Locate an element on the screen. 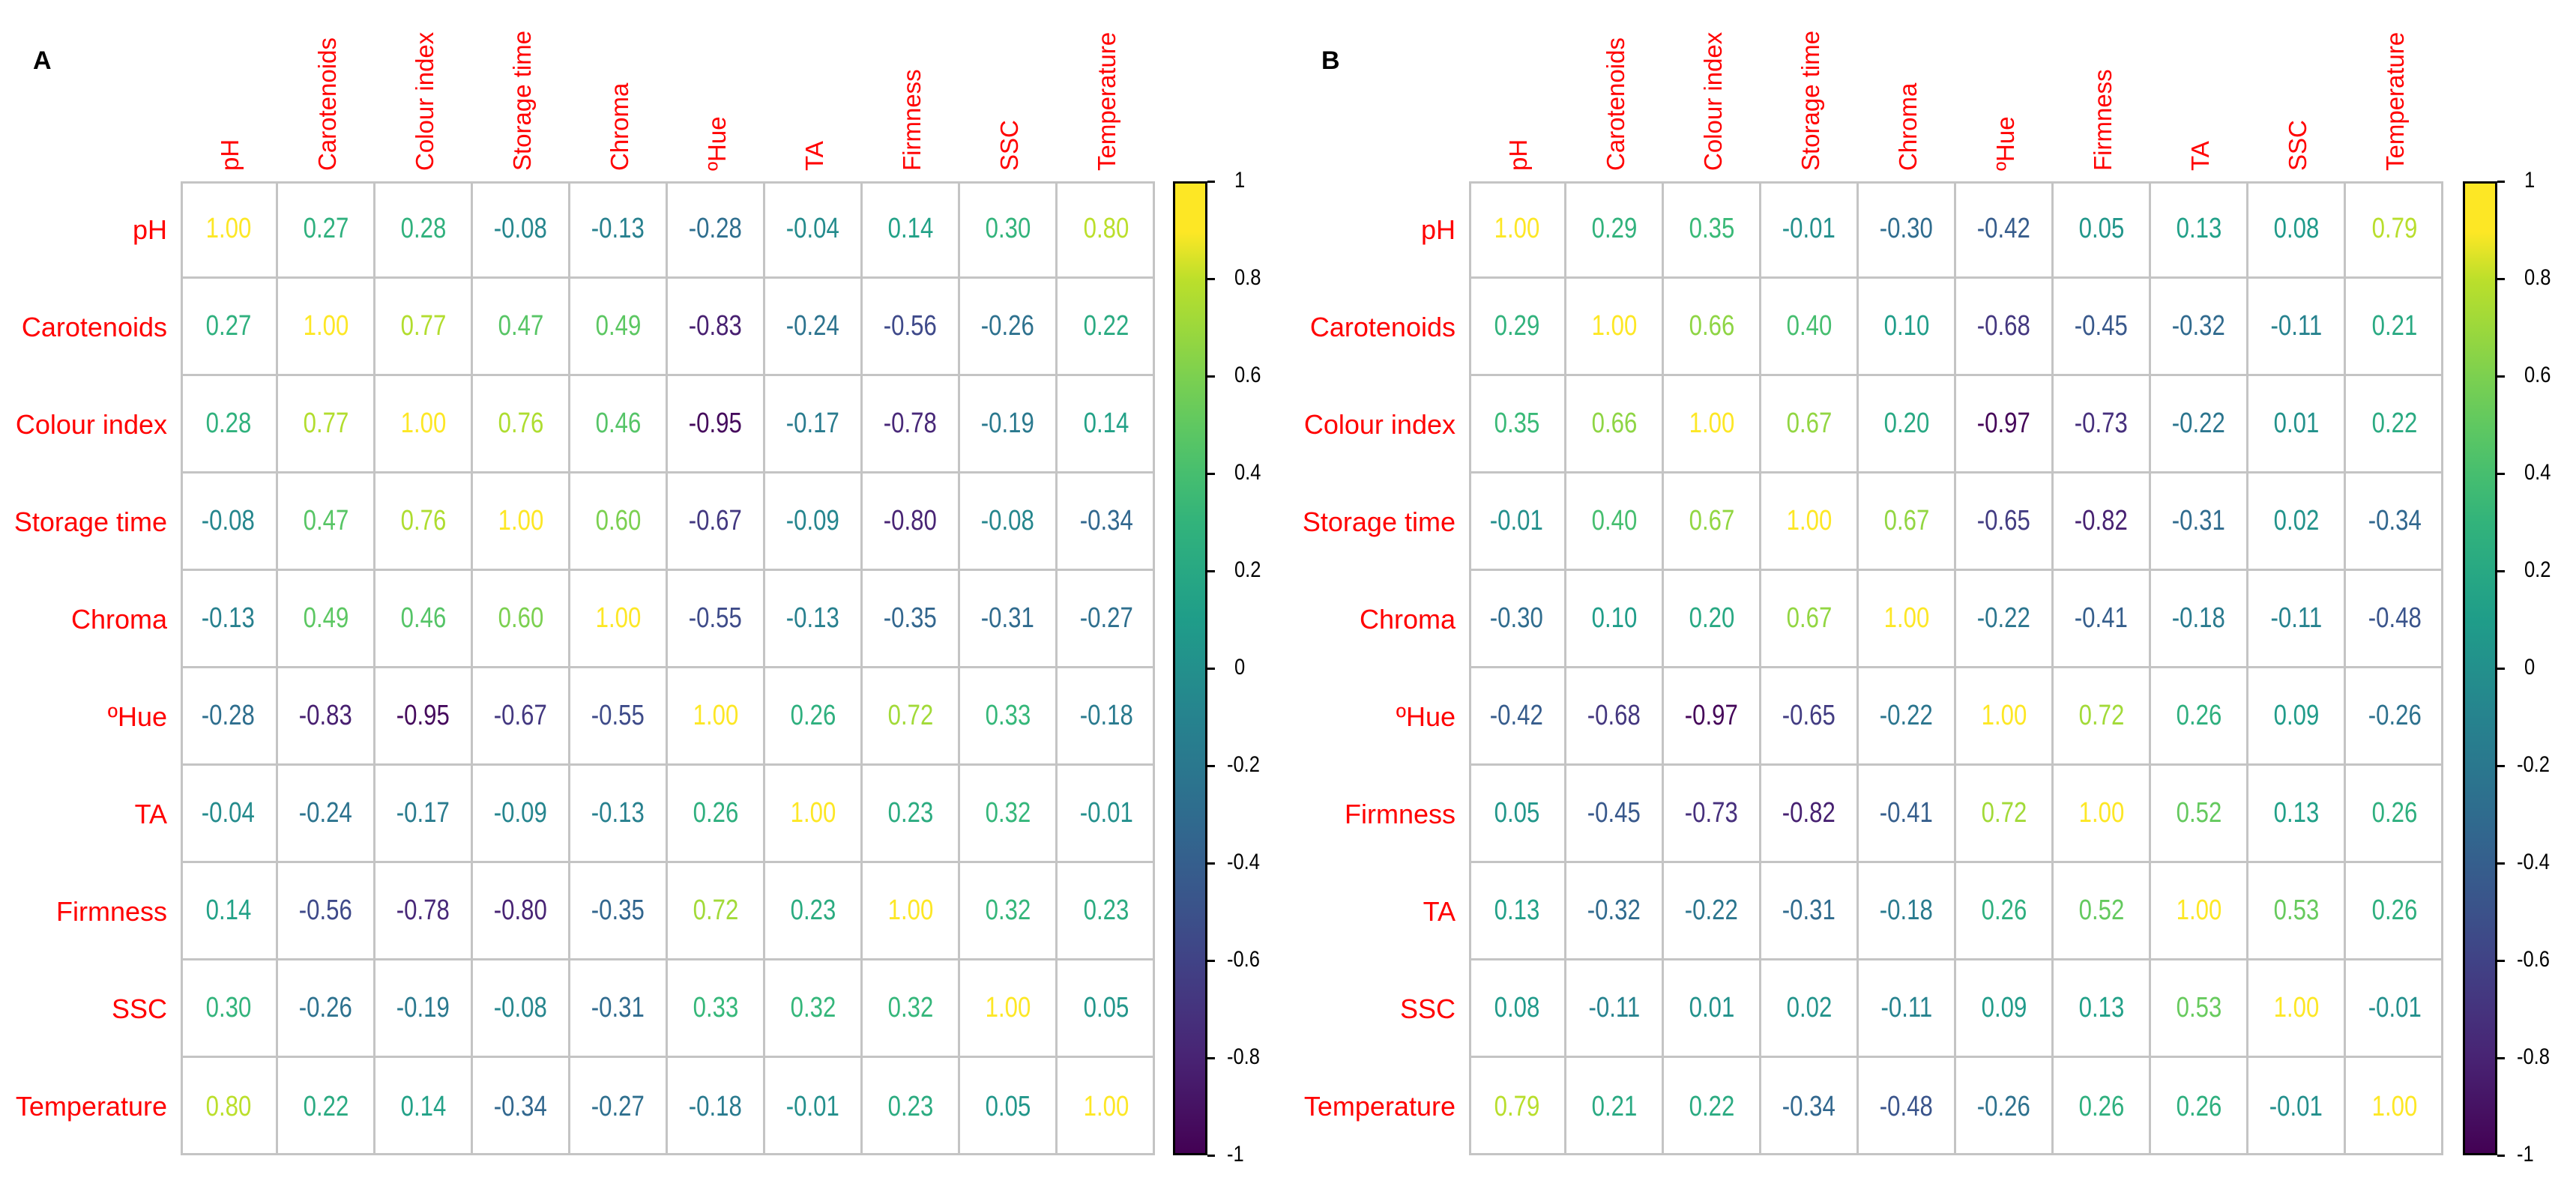 The width and height of the screenshot is (2576, 1195). row-label: pH is located at coordinates (150, 229).